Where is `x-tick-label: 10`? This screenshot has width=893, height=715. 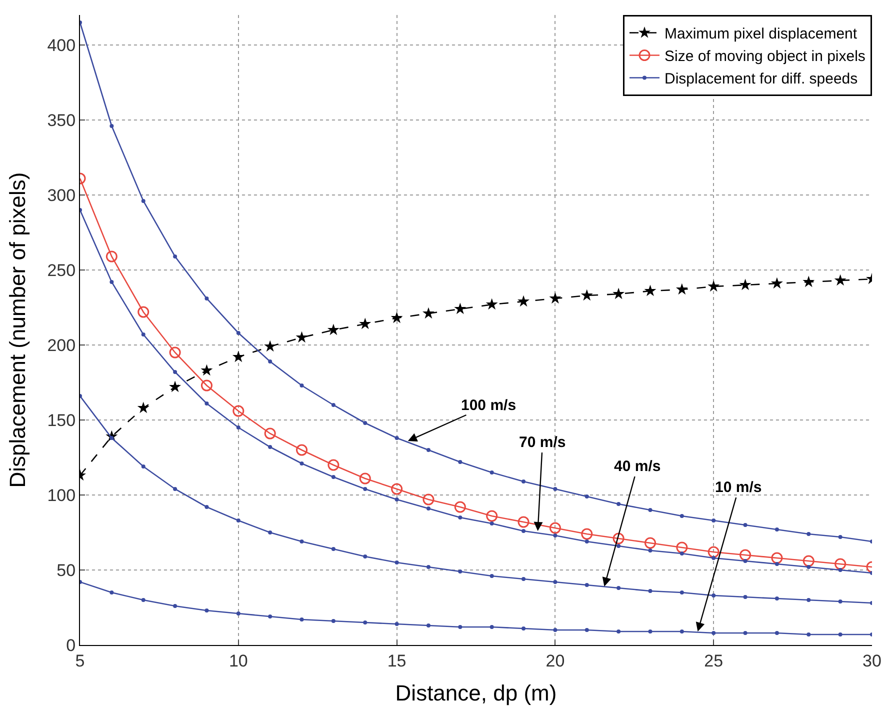 x-tick-label: 10 is located at coordinates (238, 660).